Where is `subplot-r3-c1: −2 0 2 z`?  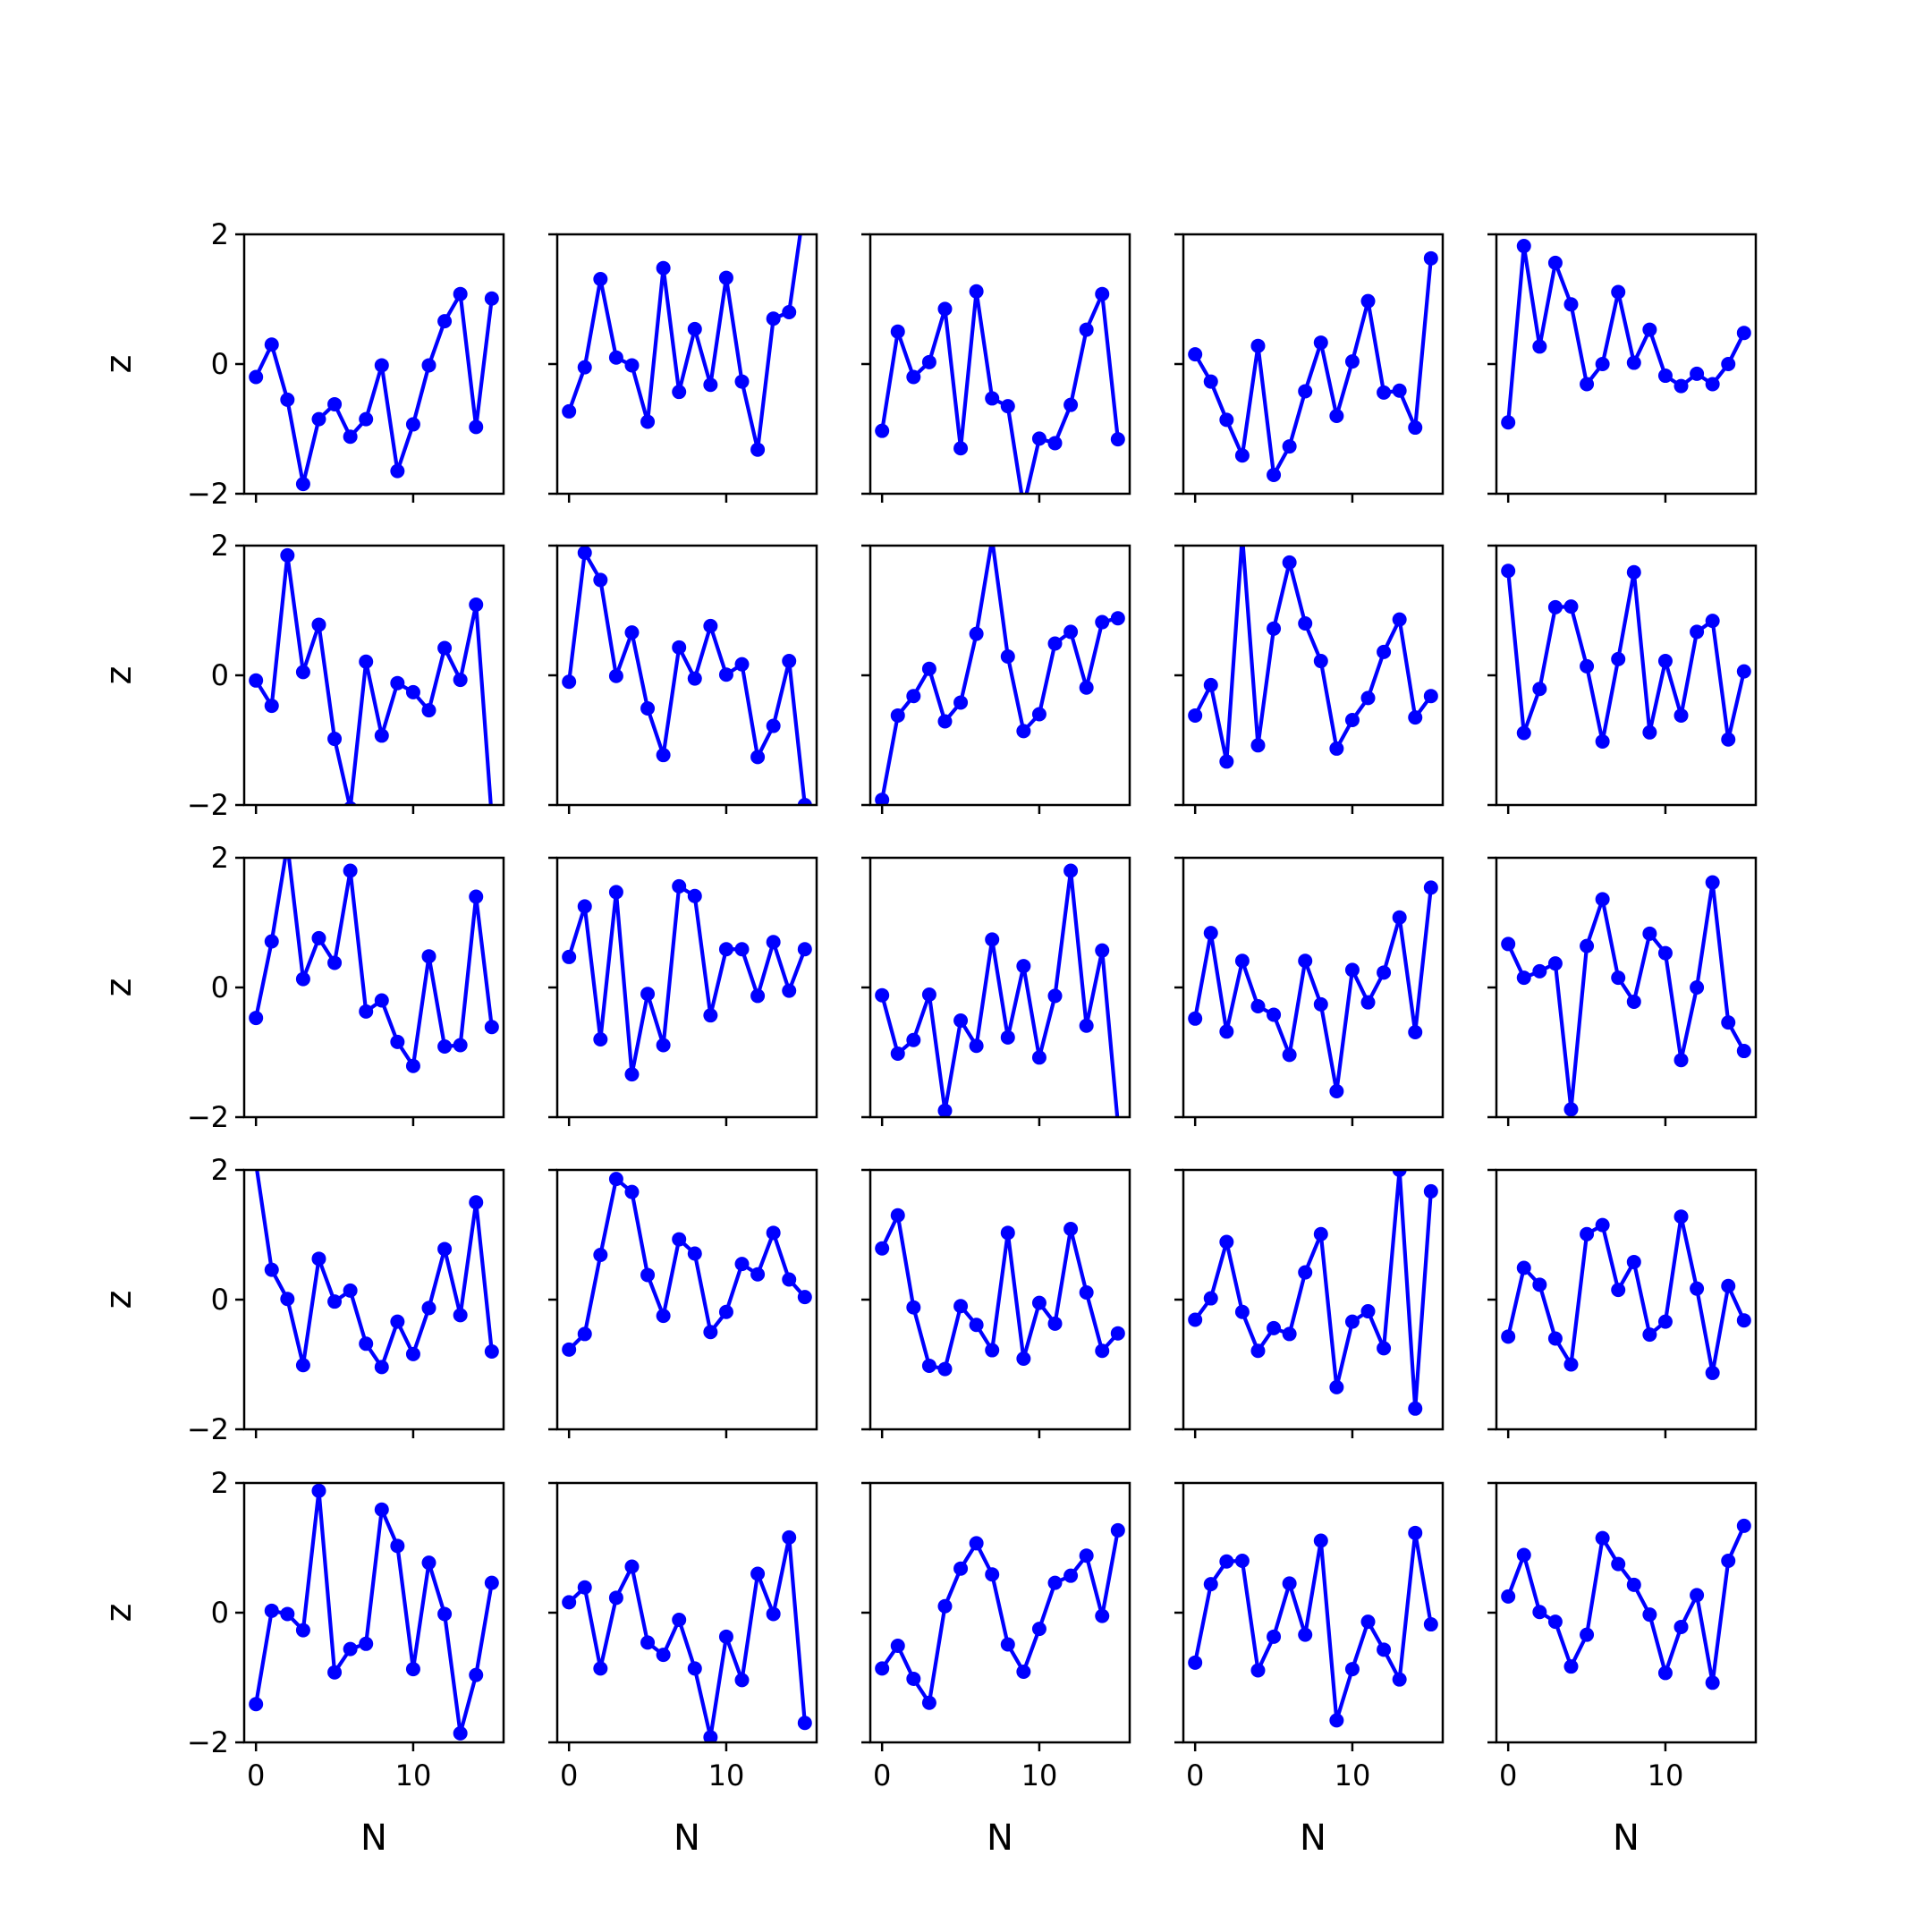 subplot-r3-c1: −2 0 2 z is located at coordinates (301, 987).